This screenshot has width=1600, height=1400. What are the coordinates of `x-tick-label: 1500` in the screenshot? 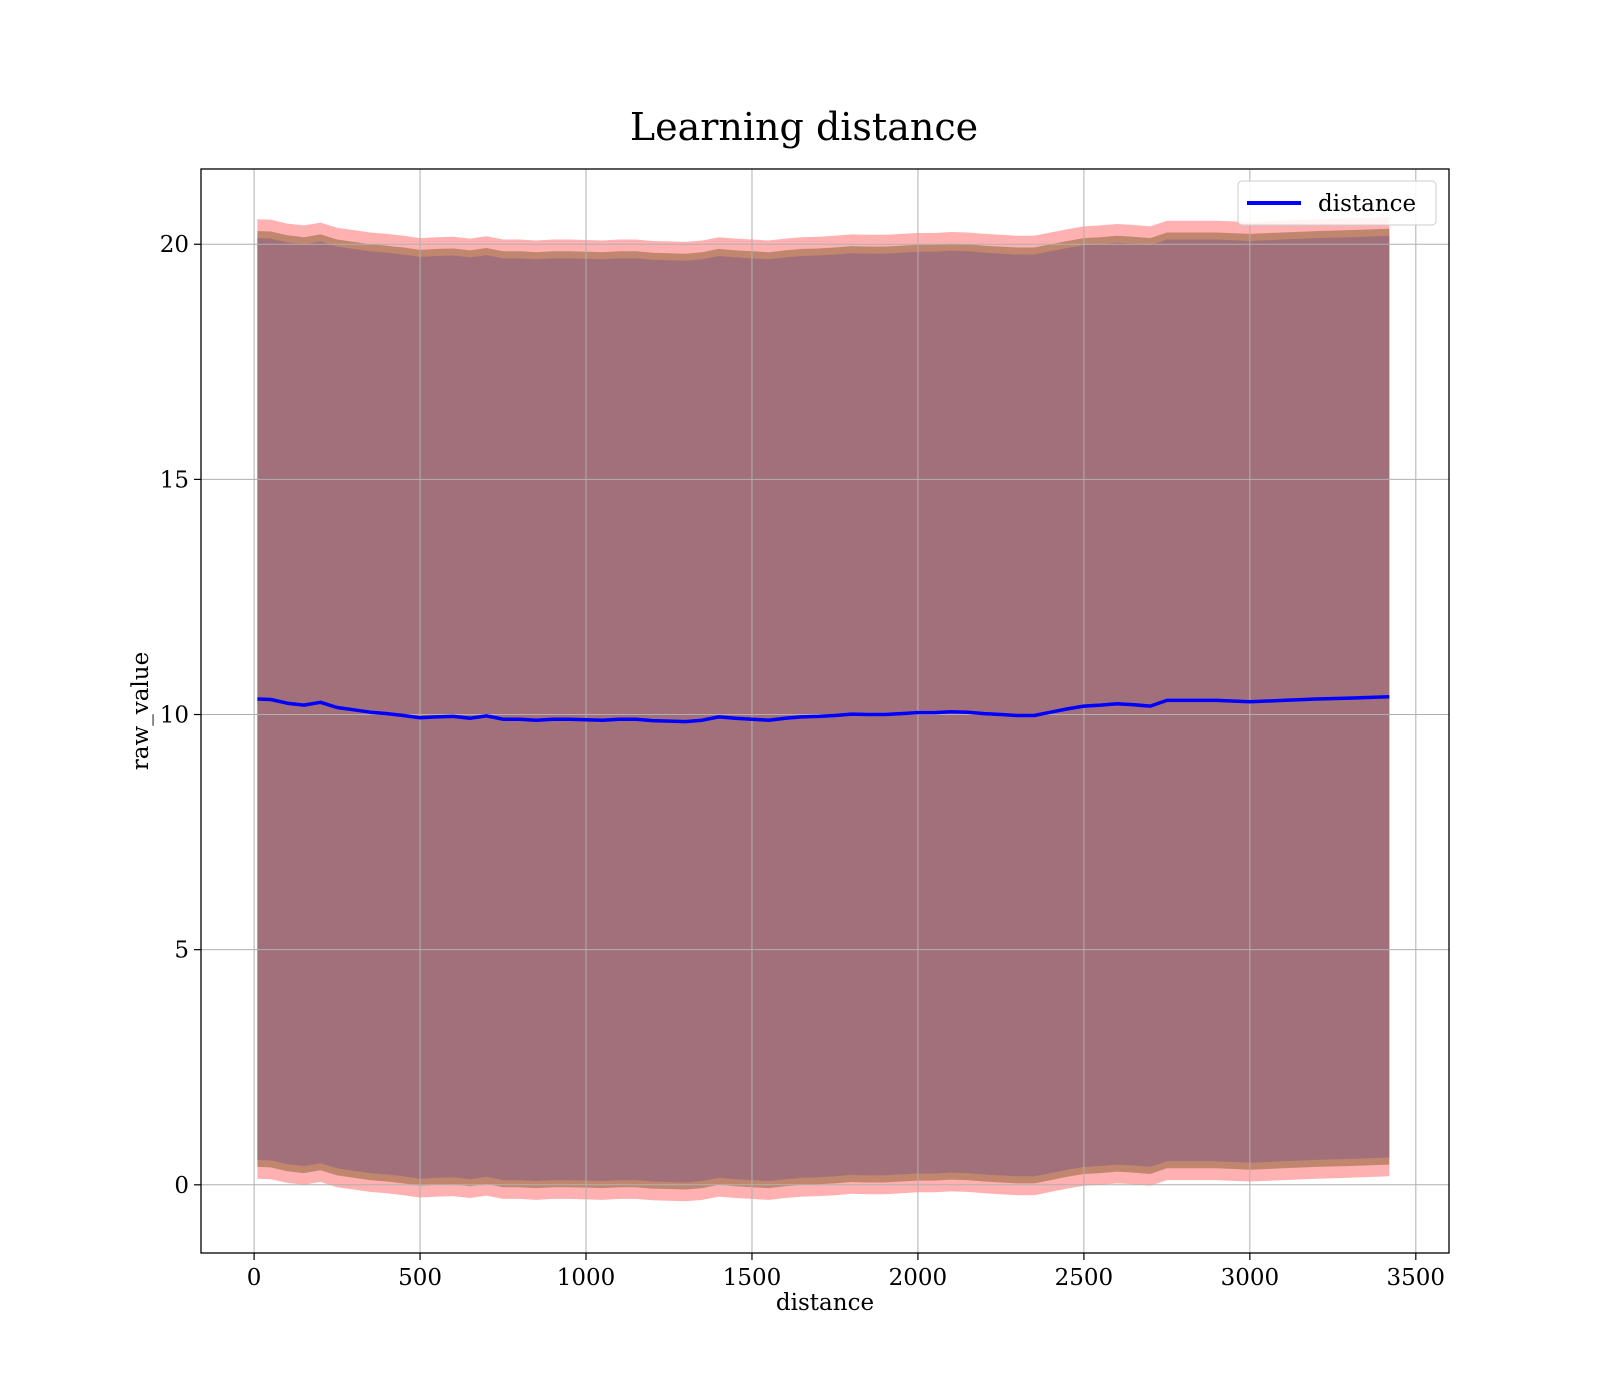 It's located at (752, 1278).